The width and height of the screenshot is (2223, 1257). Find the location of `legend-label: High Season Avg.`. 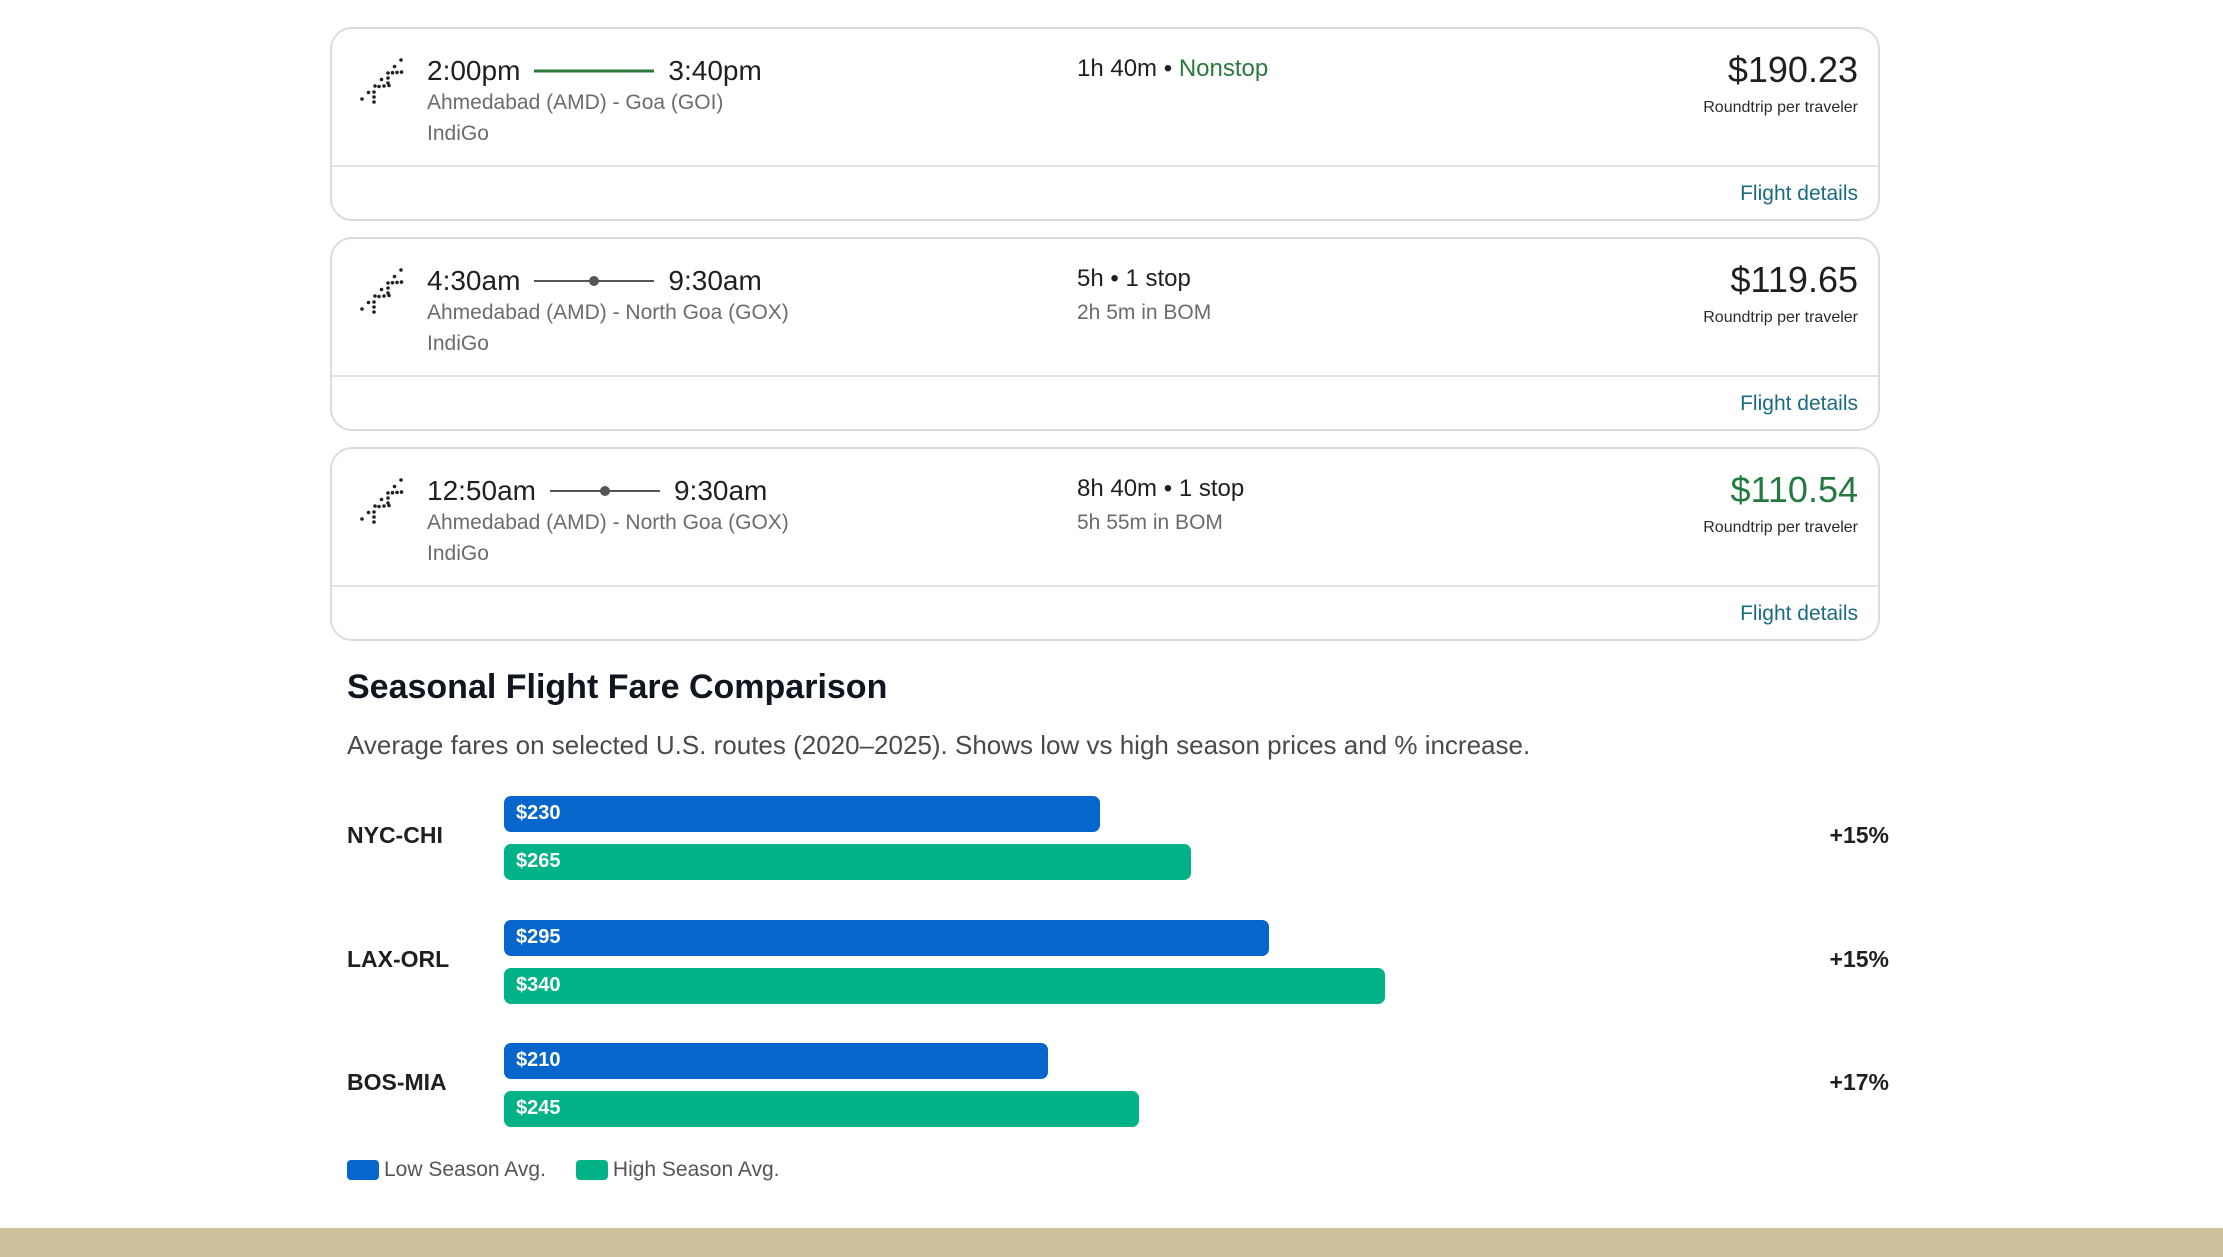

legend-label: High Season Avg. is located at coordinates (696, 1169).